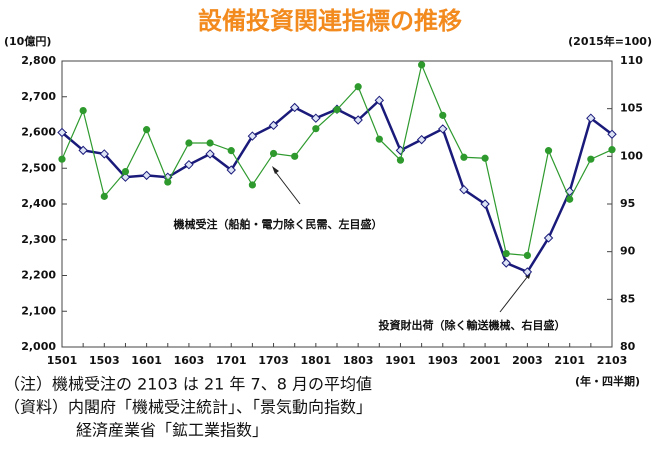 The image size is (656, 454). What do you see at coordinates (628, 346) in the screenshot?
I see `y2-tick-label: 80` at bounding box center [628, 346].